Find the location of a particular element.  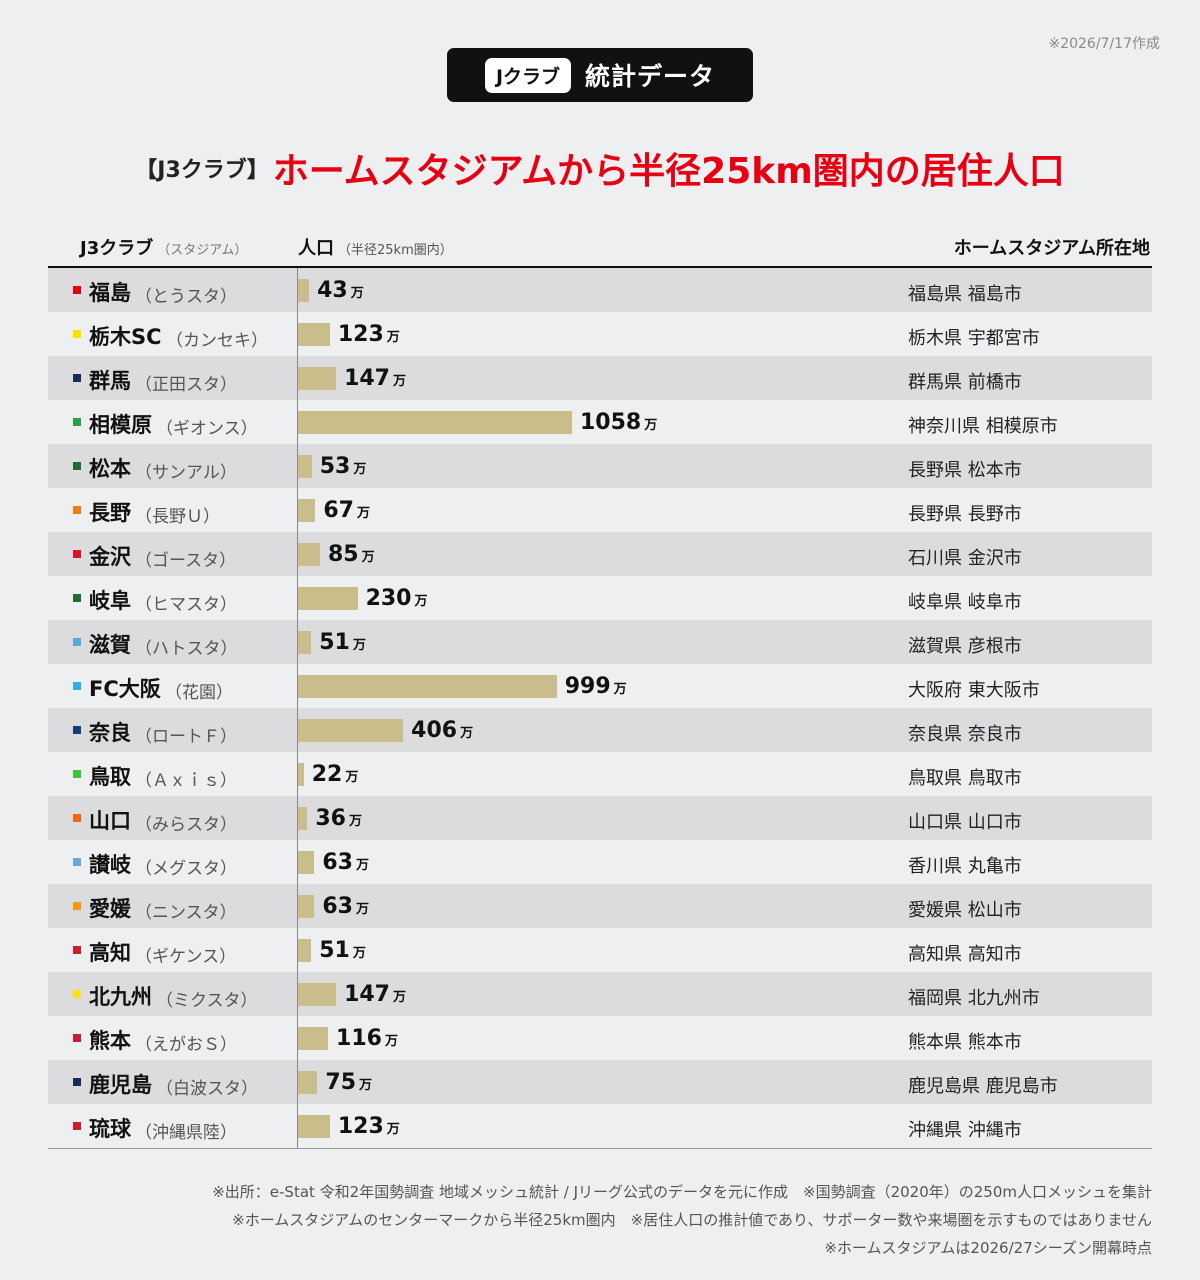

stadium-location: 沖縄県 沖縄市 is located at coordinates (965, 1130).